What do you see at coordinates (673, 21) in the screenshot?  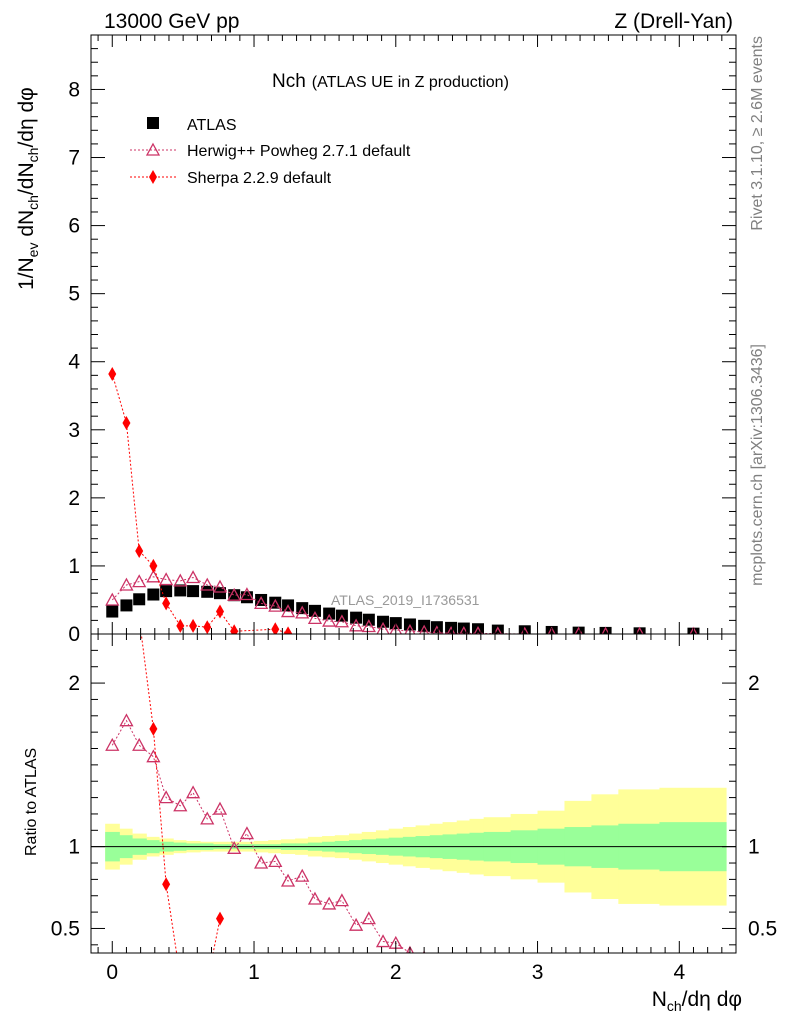 I see `header-process-label: Z (Drell-Yan)` at bounding box center [673, 21].